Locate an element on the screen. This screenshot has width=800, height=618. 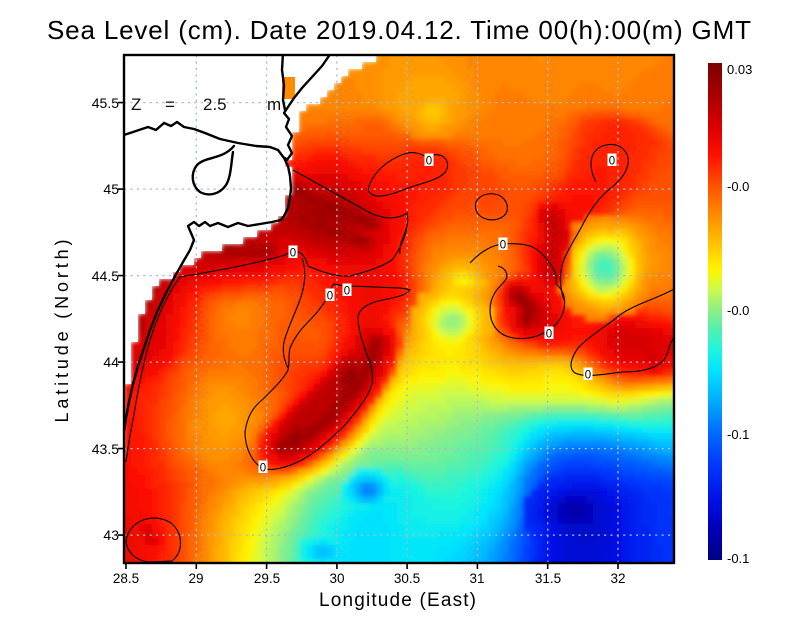
svg-text: 32 is located at coordinates (617, 578).